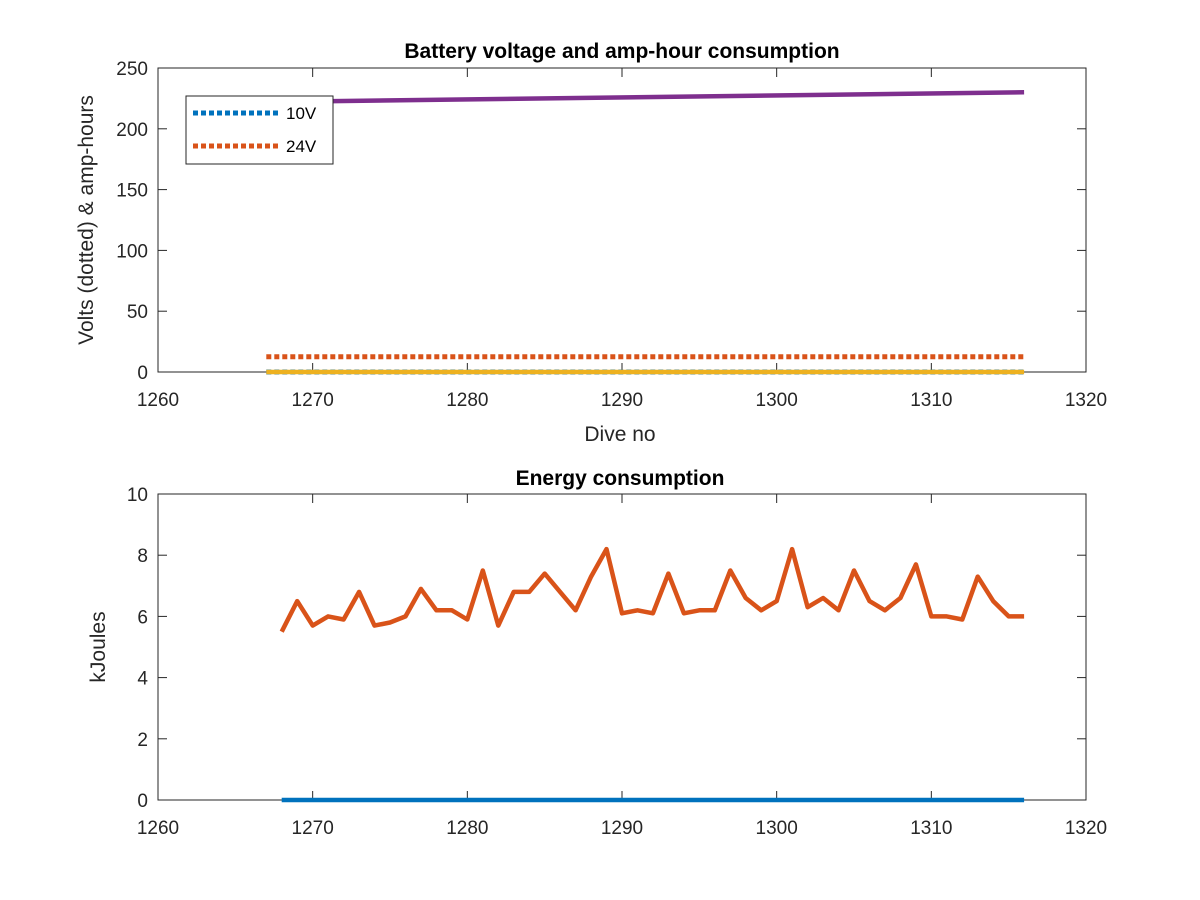  I want to click on battery-x-tick-label: 1310, so click(931, 400).